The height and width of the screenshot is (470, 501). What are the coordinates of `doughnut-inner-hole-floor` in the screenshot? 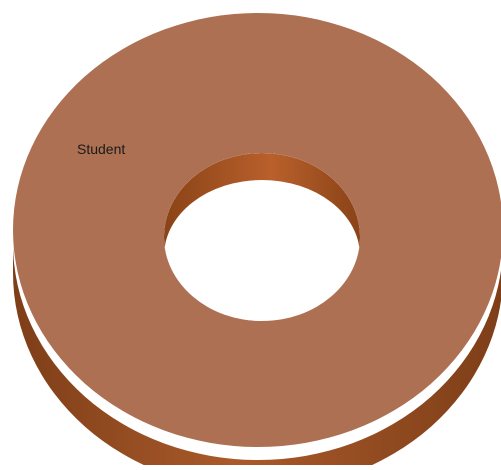 It's located at (262, 250).